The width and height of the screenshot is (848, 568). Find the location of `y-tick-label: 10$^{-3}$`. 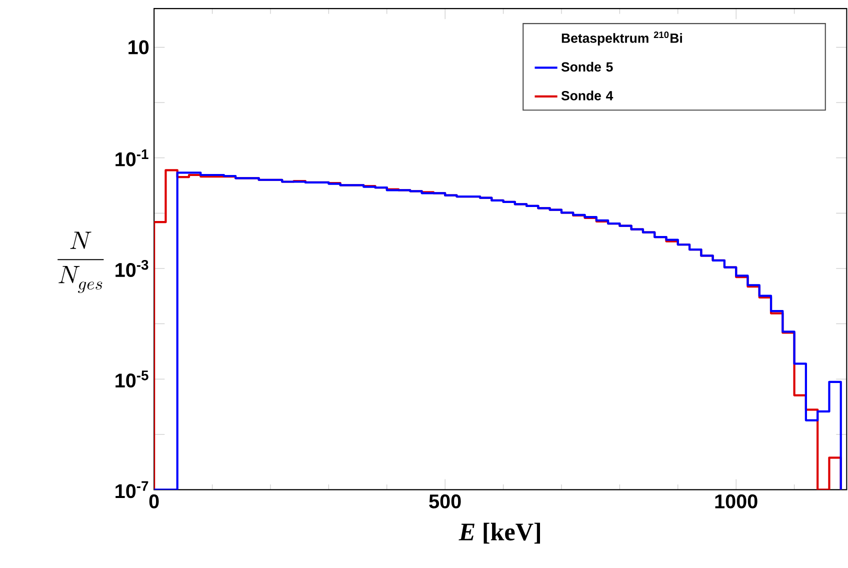

y-tick-label: 10$^{-3}$ is located at coordinates (132, 268).